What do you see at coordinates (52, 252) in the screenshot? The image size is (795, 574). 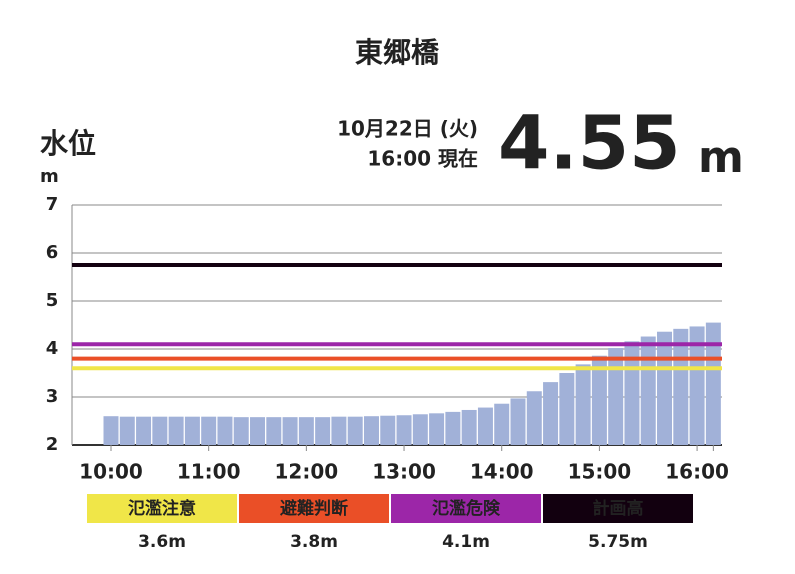 I see `y-tick-label: 6` at bounding box center [52, 252].